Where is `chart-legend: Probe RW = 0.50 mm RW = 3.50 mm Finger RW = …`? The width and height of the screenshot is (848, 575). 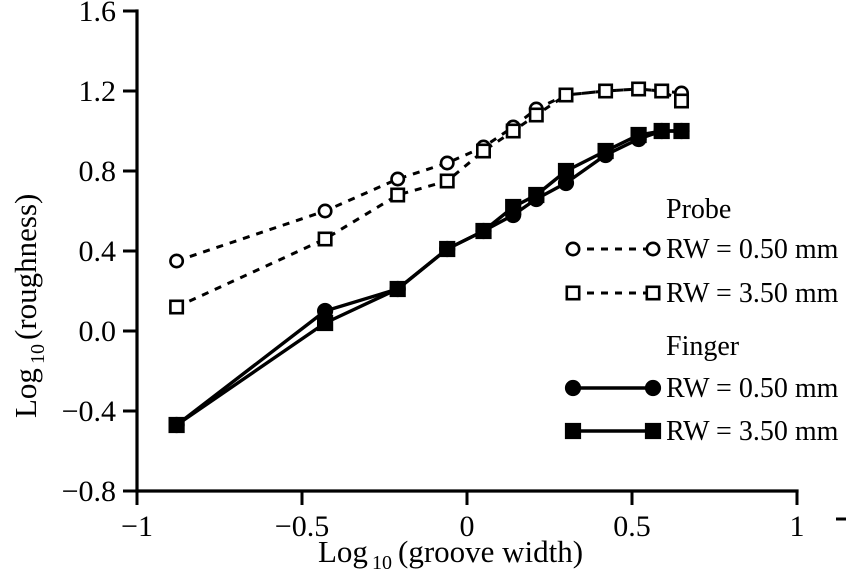 chart-legend: Probe RW = 0.50 mm RW = 3.50 mm Finger RW = … is located at coordinates (701, 320).